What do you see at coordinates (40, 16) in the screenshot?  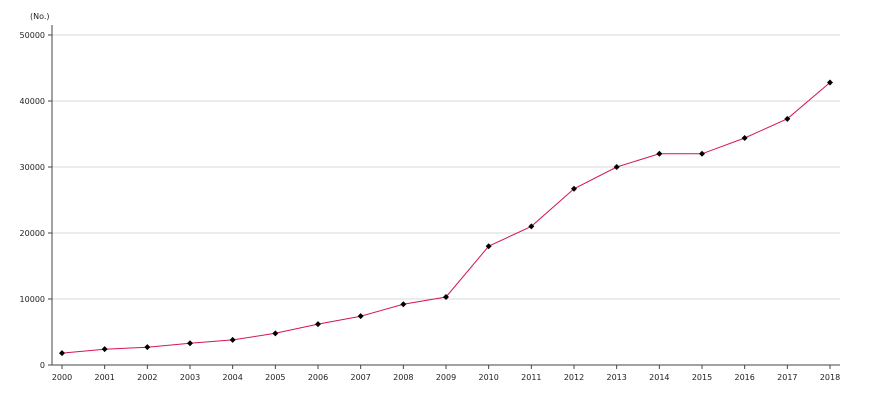 I see `y-axis-unit-label: (No.)` at bounding box center [40, 16].